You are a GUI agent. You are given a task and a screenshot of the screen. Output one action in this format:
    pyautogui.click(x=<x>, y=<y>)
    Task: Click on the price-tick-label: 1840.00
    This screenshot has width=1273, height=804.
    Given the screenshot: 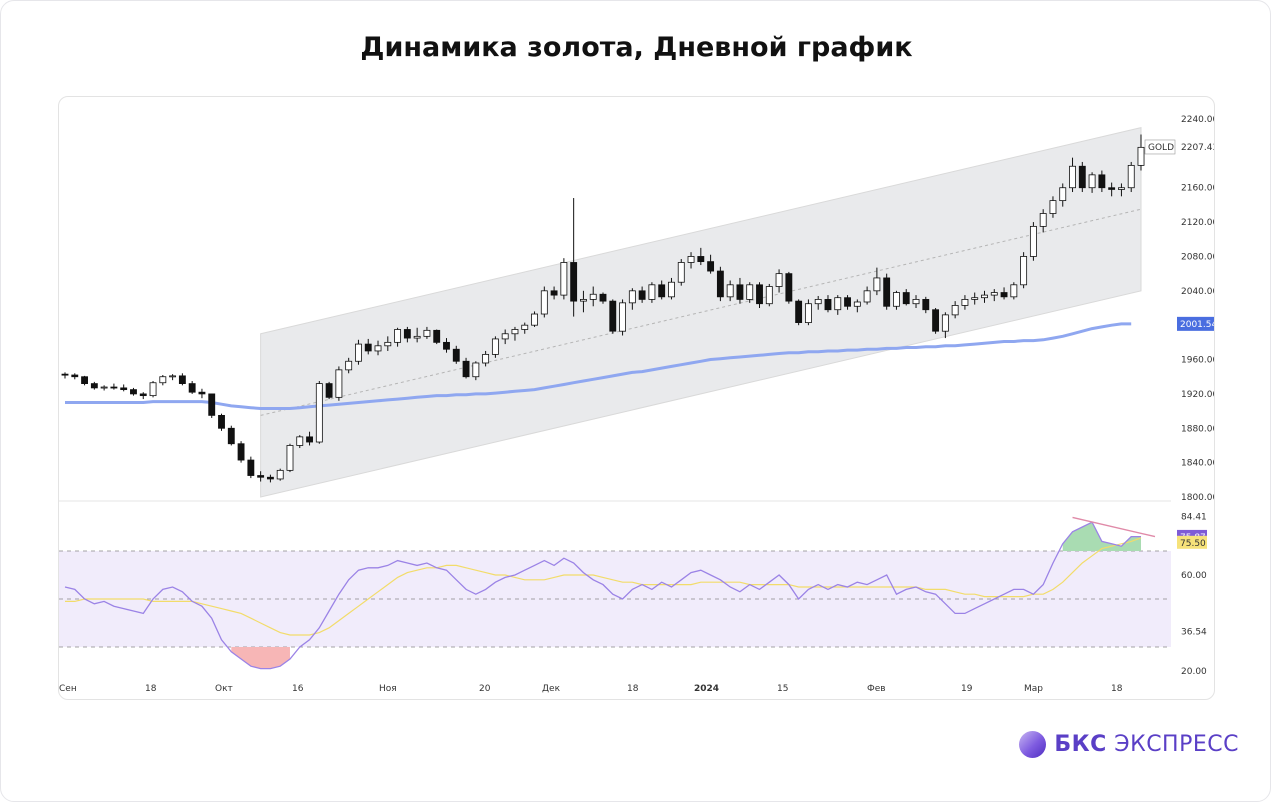 What is the action you would take?
    pyautogui.click(x=1197, y=464)
    